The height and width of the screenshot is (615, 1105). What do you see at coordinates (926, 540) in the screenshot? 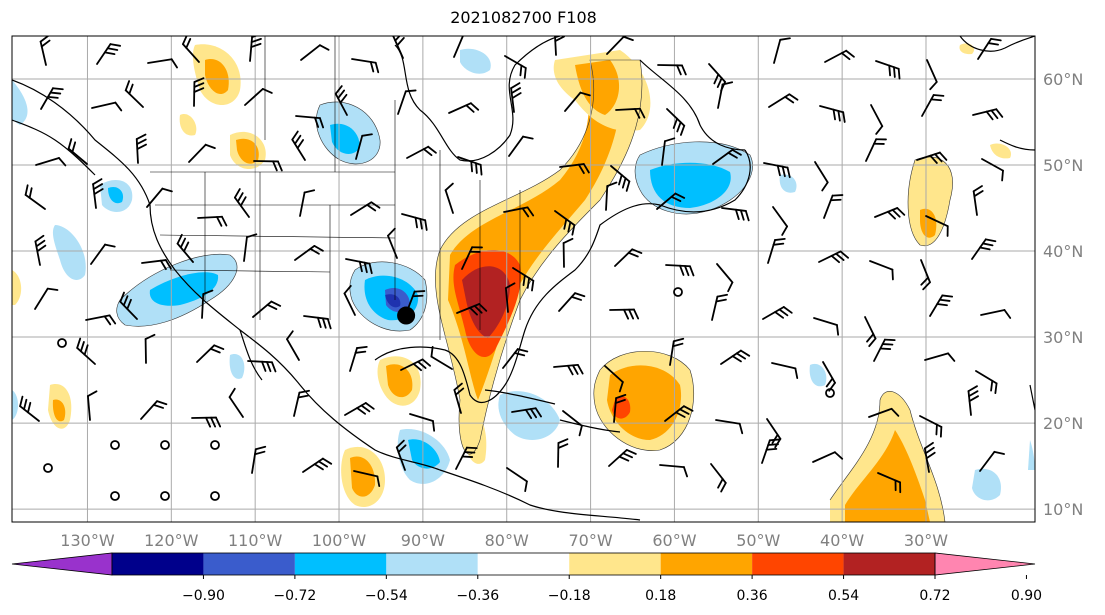
I see `longitude-label: 30°W` at bounding box center [926, 540].